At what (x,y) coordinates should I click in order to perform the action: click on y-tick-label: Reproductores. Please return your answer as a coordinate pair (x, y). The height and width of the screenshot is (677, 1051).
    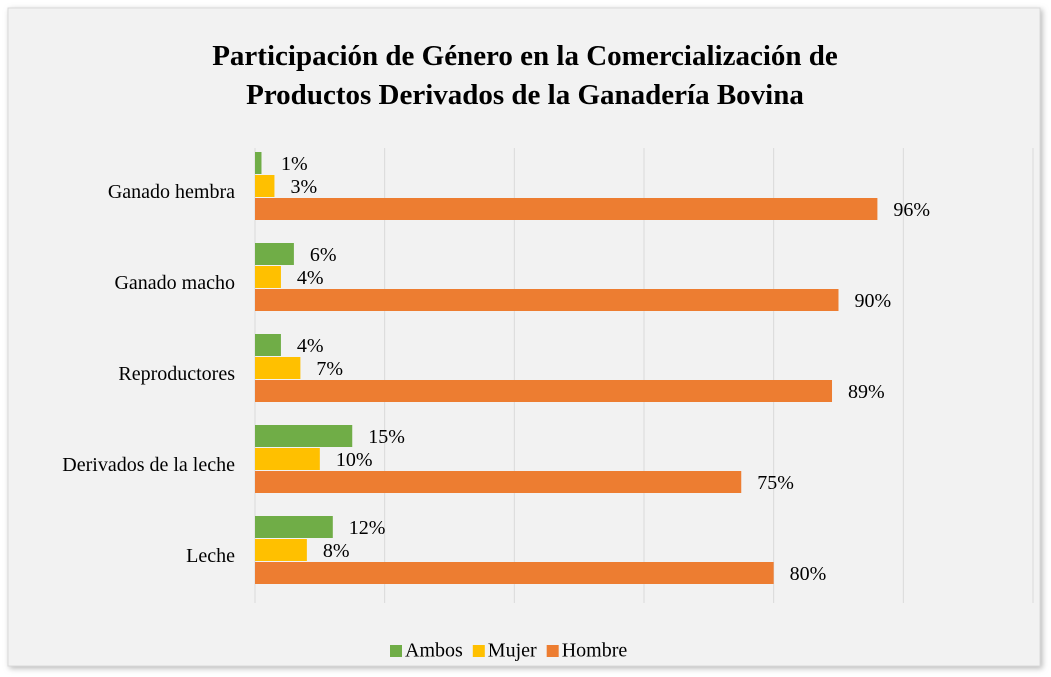
    Looking at the image, I should click on (176, 374).